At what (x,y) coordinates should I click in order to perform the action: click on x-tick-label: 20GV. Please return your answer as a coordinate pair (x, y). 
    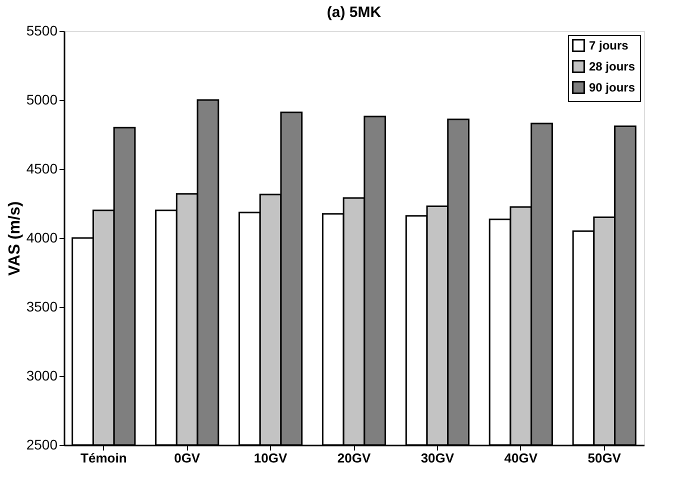
    Looking at the image, I should click on (354, 458).